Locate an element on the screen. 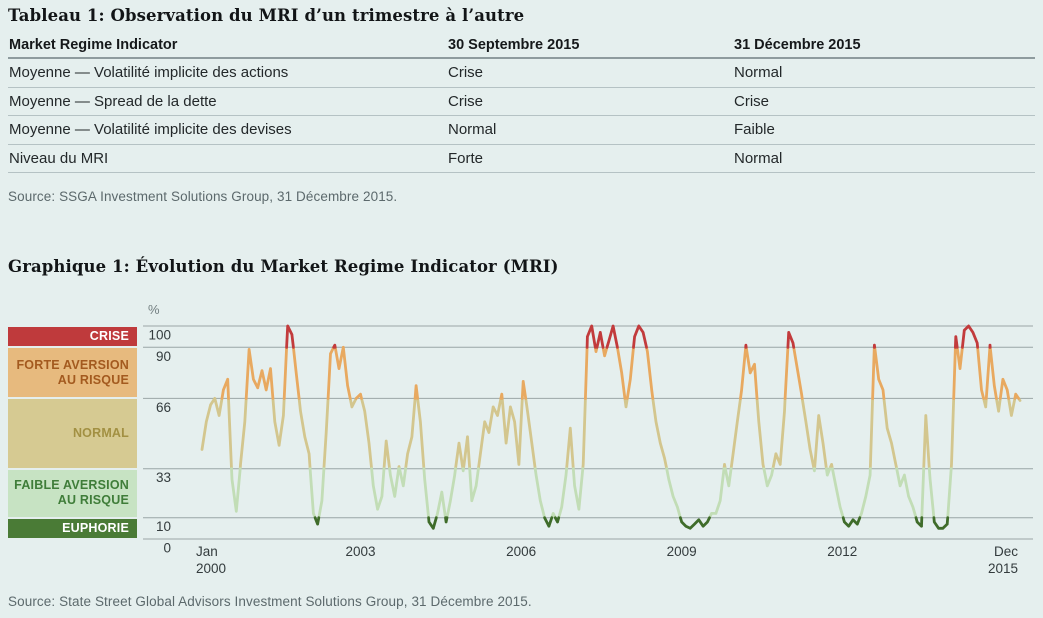  column-header-sep-2015: 30 Septembre 2015 is located at coordinates (514, 44).